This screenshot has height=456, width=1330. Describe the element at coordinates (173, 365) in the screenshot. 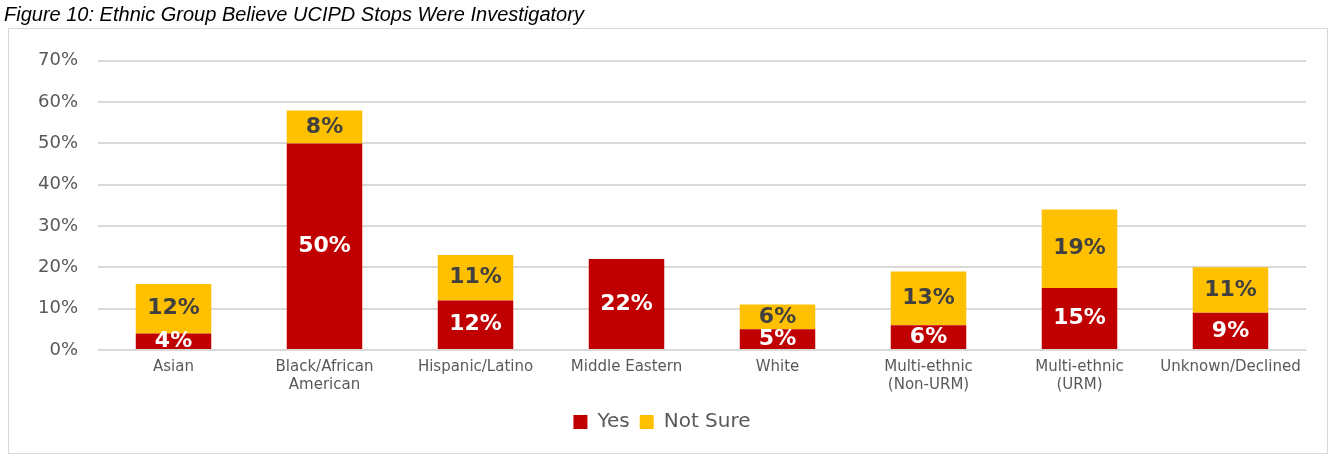

I see `x-tick-label: Asian` at that location.